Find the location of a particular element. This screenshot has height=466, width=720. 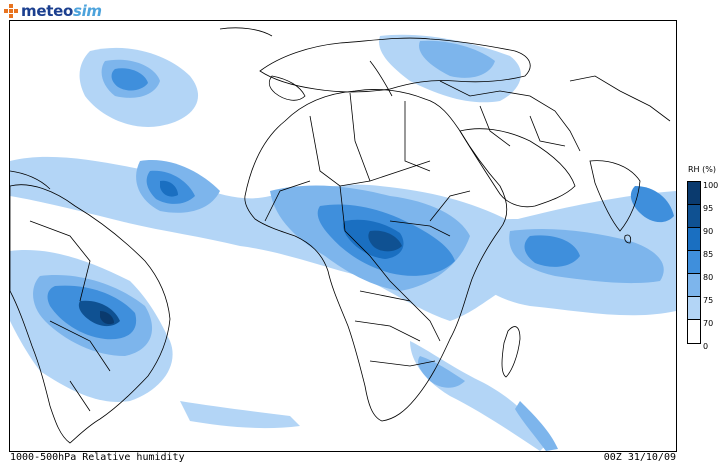

legend-tick: 95 is located at coordinates (708, 208).